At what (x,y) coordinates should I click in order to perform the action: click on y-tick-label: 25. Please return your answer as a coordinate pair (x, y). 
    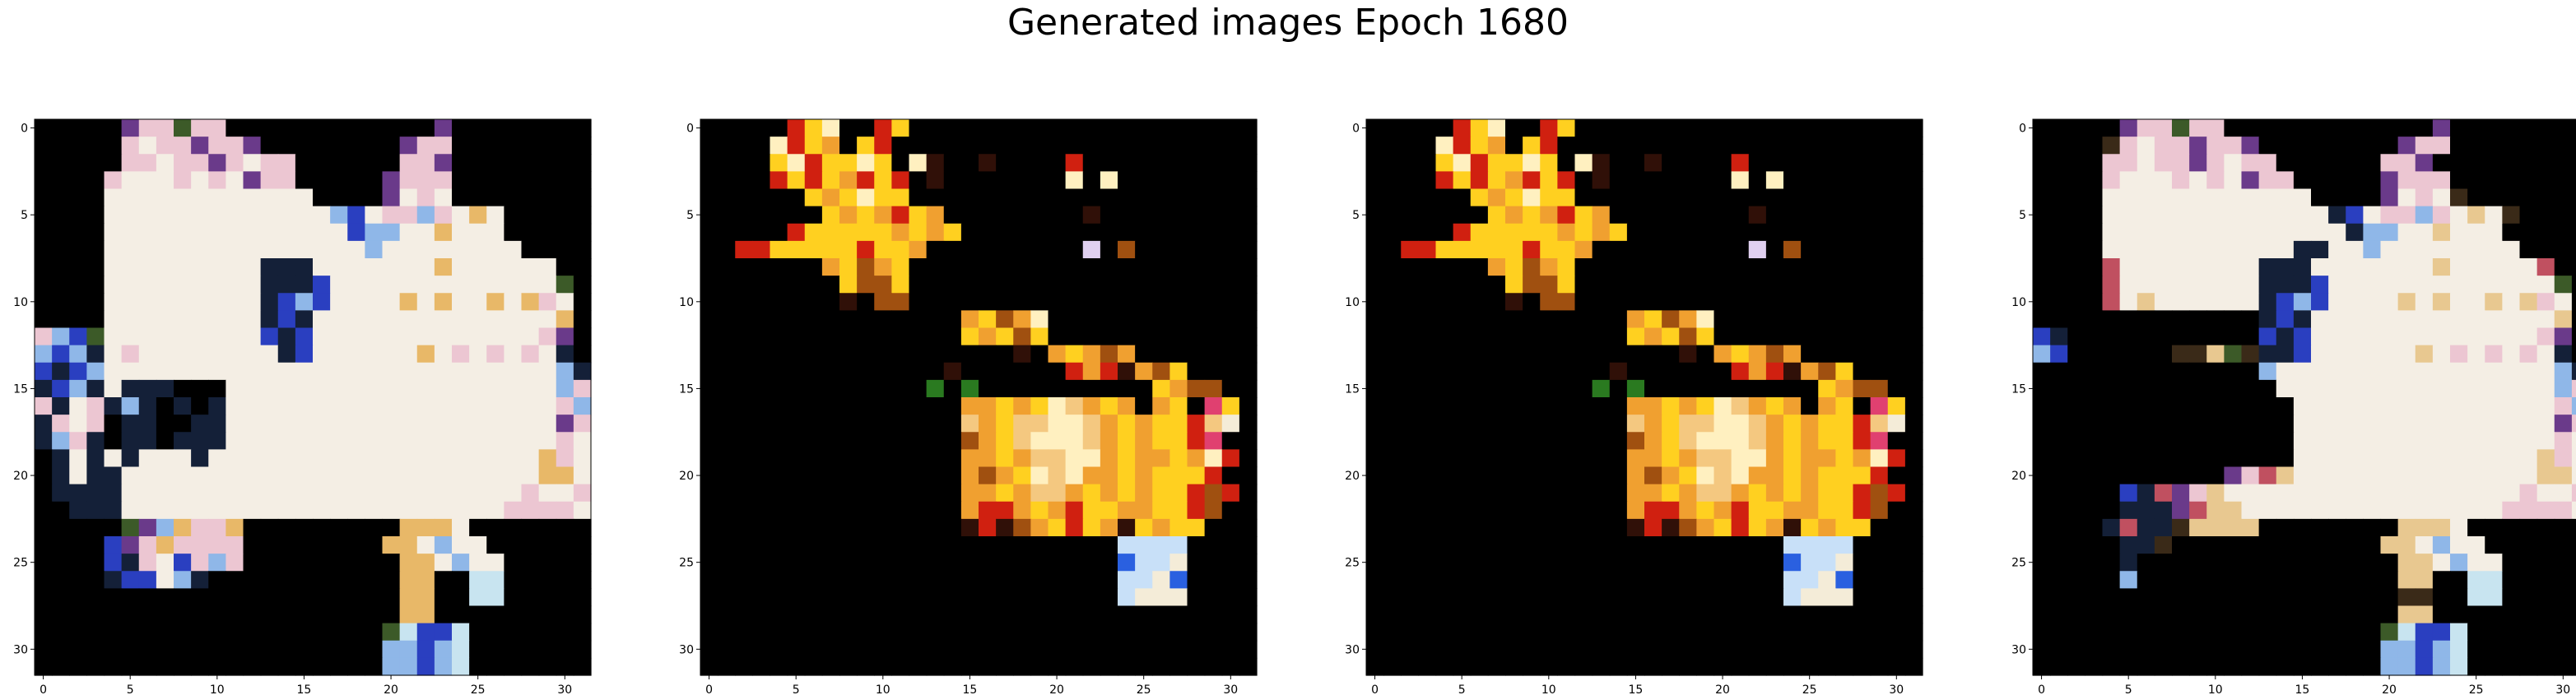
    Looking at the image, I should click on (2018, 563).